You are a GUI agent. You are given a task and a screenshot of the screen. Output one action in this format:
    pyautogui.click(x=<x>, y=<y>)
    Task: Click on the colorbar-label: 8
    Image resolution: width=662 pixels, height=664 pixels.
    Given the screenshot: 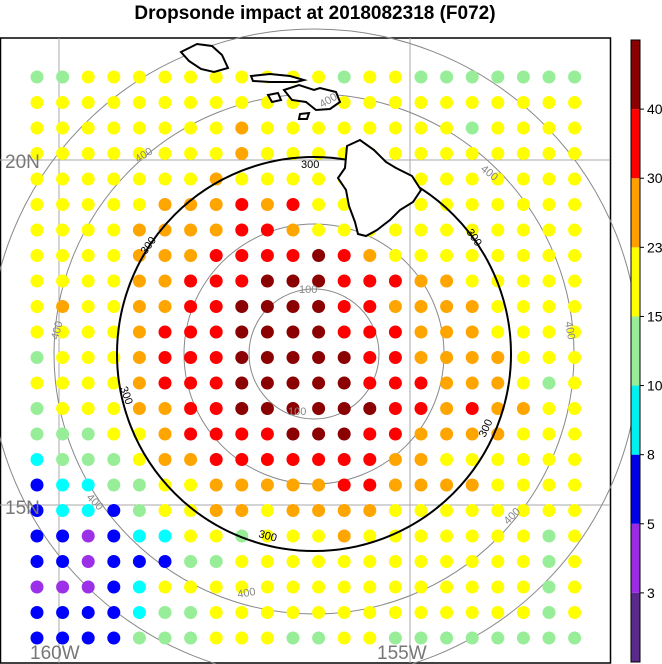 What is the action you would take?
    pyautogui.click(x=651, y=455)
    